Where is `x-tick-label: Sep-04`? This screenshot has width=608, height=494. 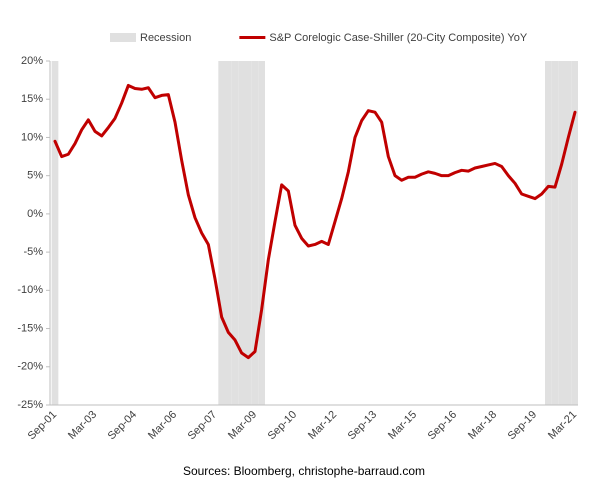
x-tick-label: Sep-04 is located at coordinates (123, 426).